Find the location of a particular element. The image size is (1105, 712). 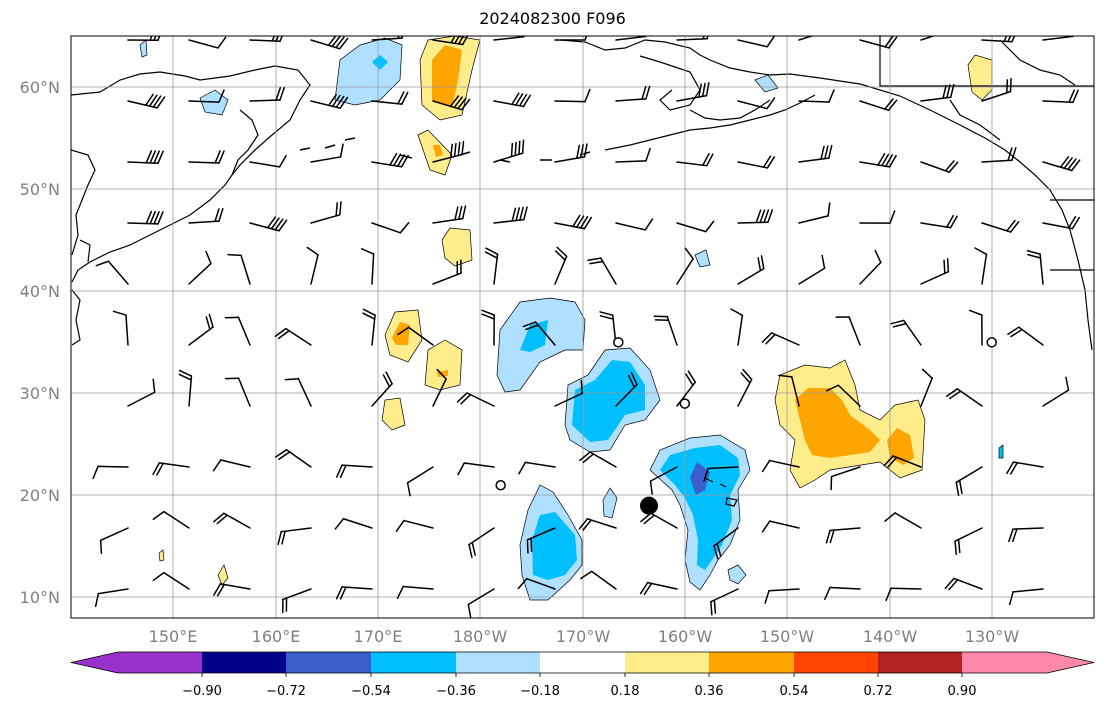

lon-label-130w: 130°W is located at coordinates (992, 636).